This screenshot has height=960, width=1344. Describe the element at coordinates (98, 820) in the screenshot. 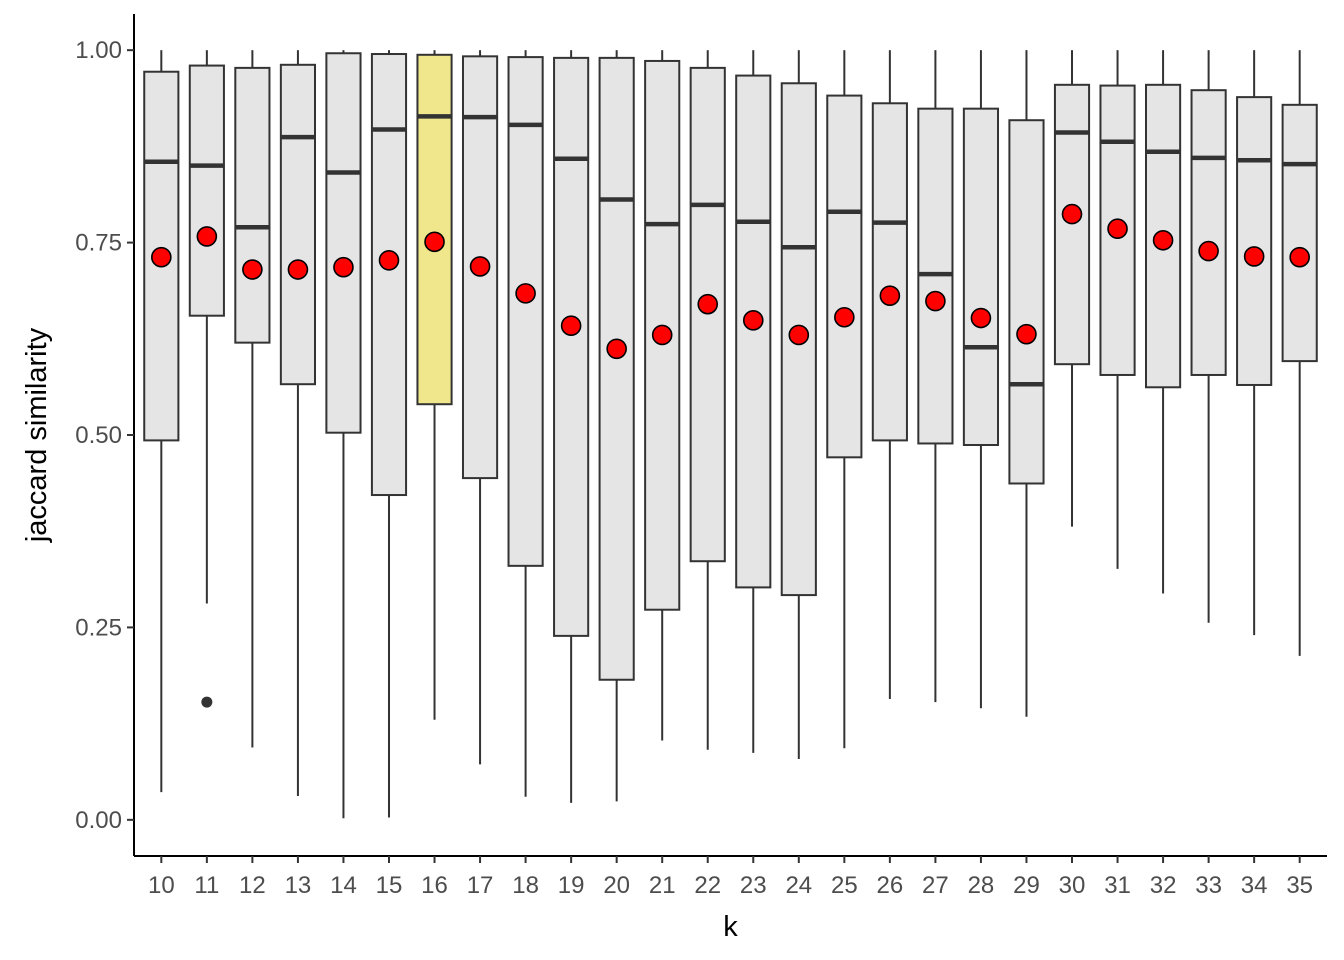

I see `y-tick-label: 0.00` at that location.